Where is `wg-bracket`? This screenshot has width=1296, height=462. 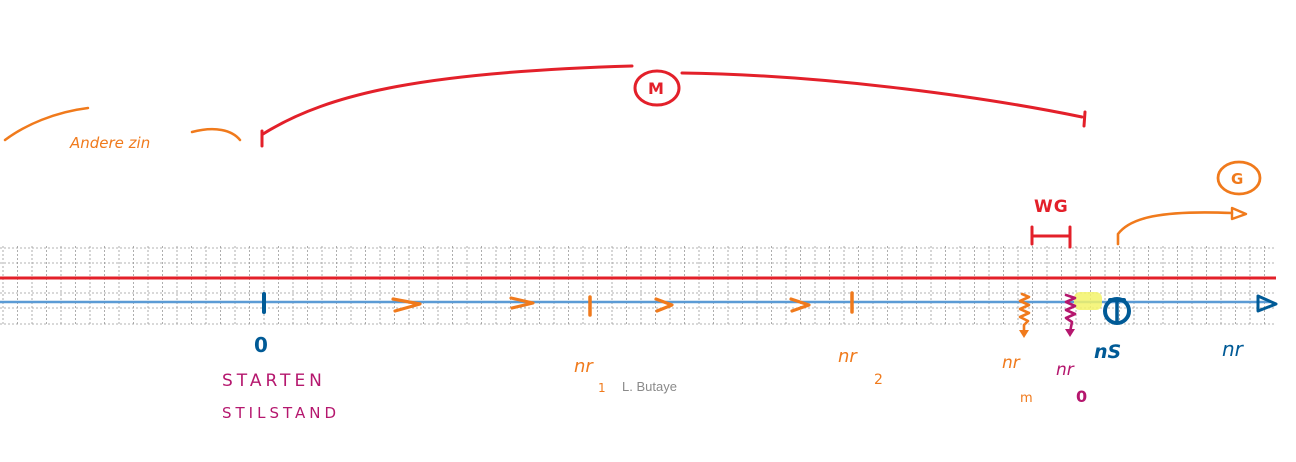 wg-bracket is located at coordinates (1051, 237).